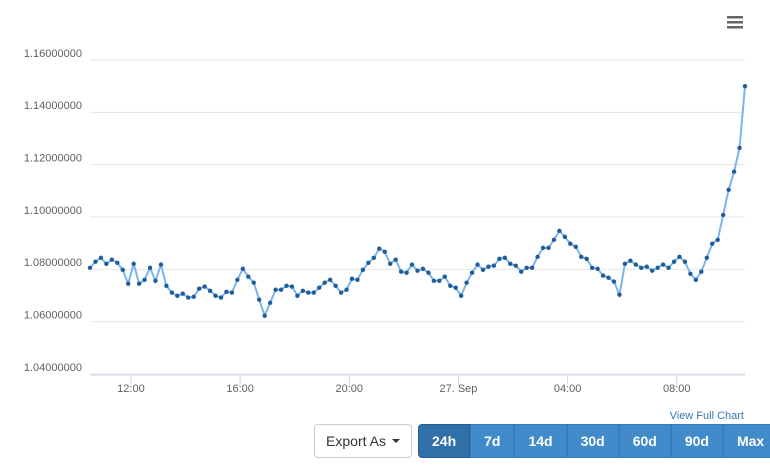 Image resolution: width=770 pixels, height=476 pixels. Describe the element at coordinates (644, 441) in the screenshot. I see `range-button: 60d` at that location.